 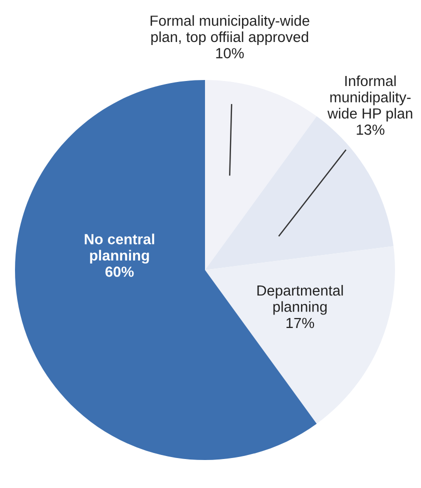 I want to click on slice-label: Formal municipality-wide plan, top offiial approved, so click(x=230, y=30).